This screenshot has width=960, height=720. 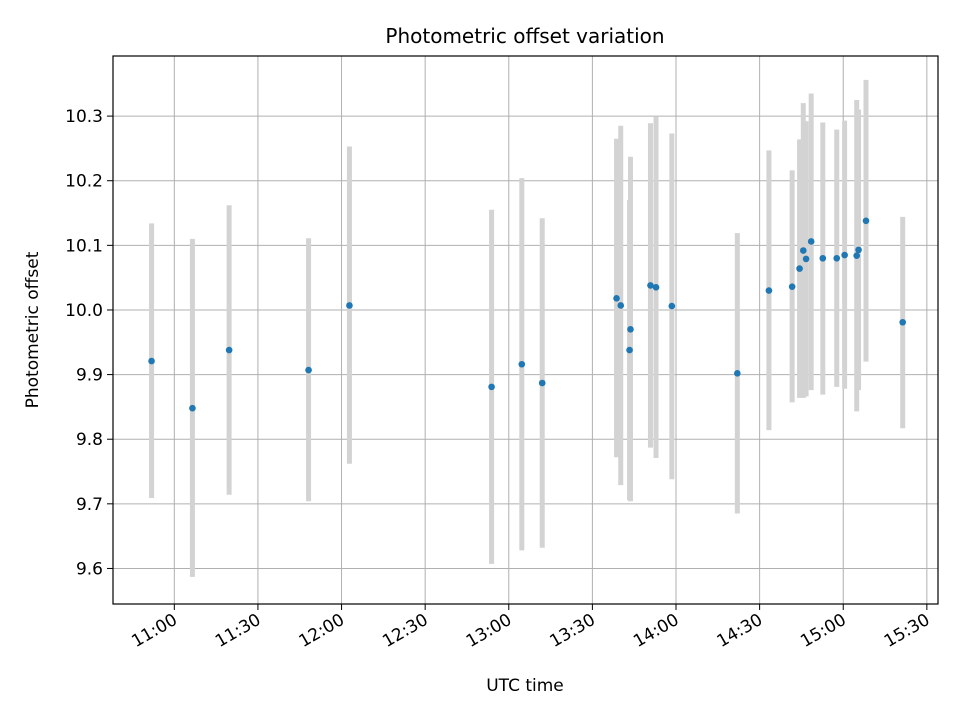 What do you see at coordinates (89, 569) in the screenshot?
I see `y-tick-label: 9.6` at bounding box center [89, 569].